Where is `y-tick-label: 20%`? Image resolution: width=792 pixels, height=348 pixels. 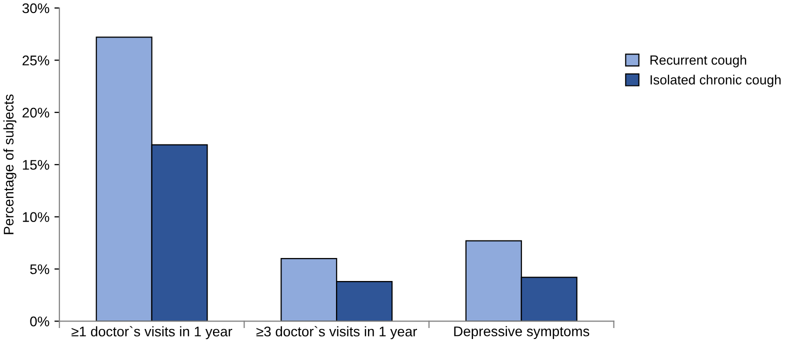 y-tick-label: 20% is located at coordinates (36, 113).